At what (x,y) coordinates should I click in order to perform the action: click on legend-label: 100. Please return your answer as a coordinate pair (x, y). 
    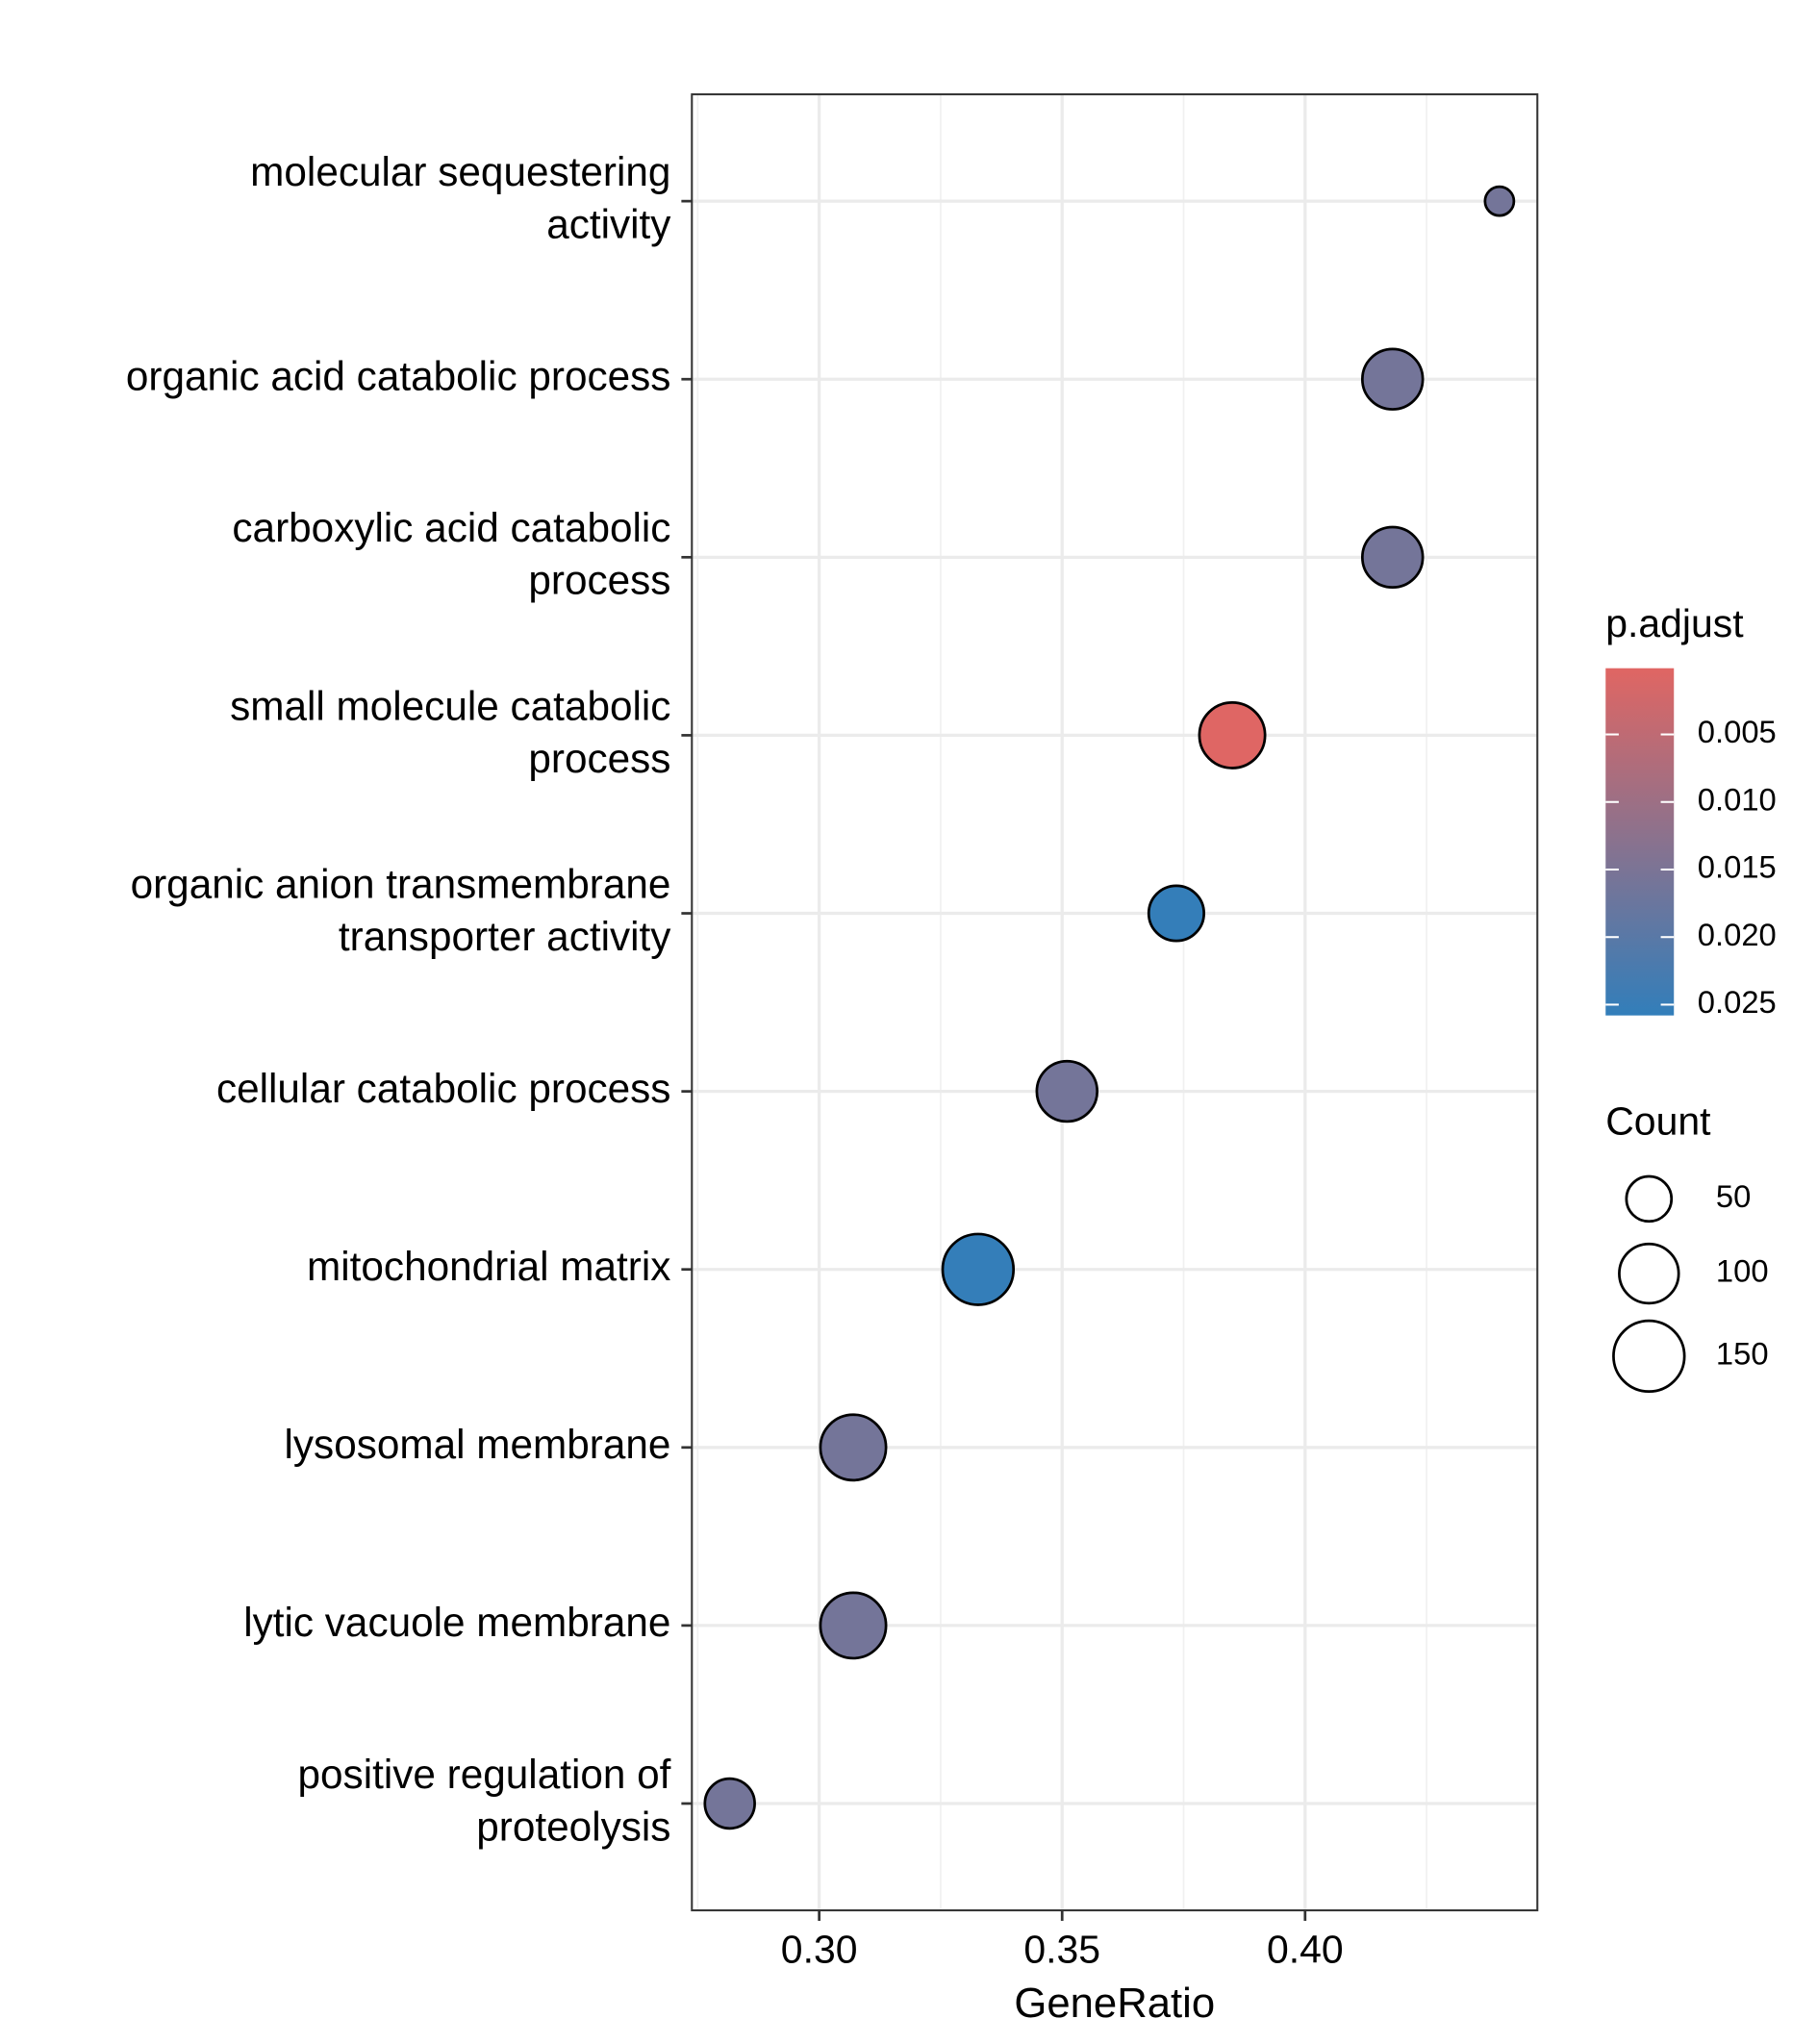
    Looking at the image, I should click on (1743, 1271).